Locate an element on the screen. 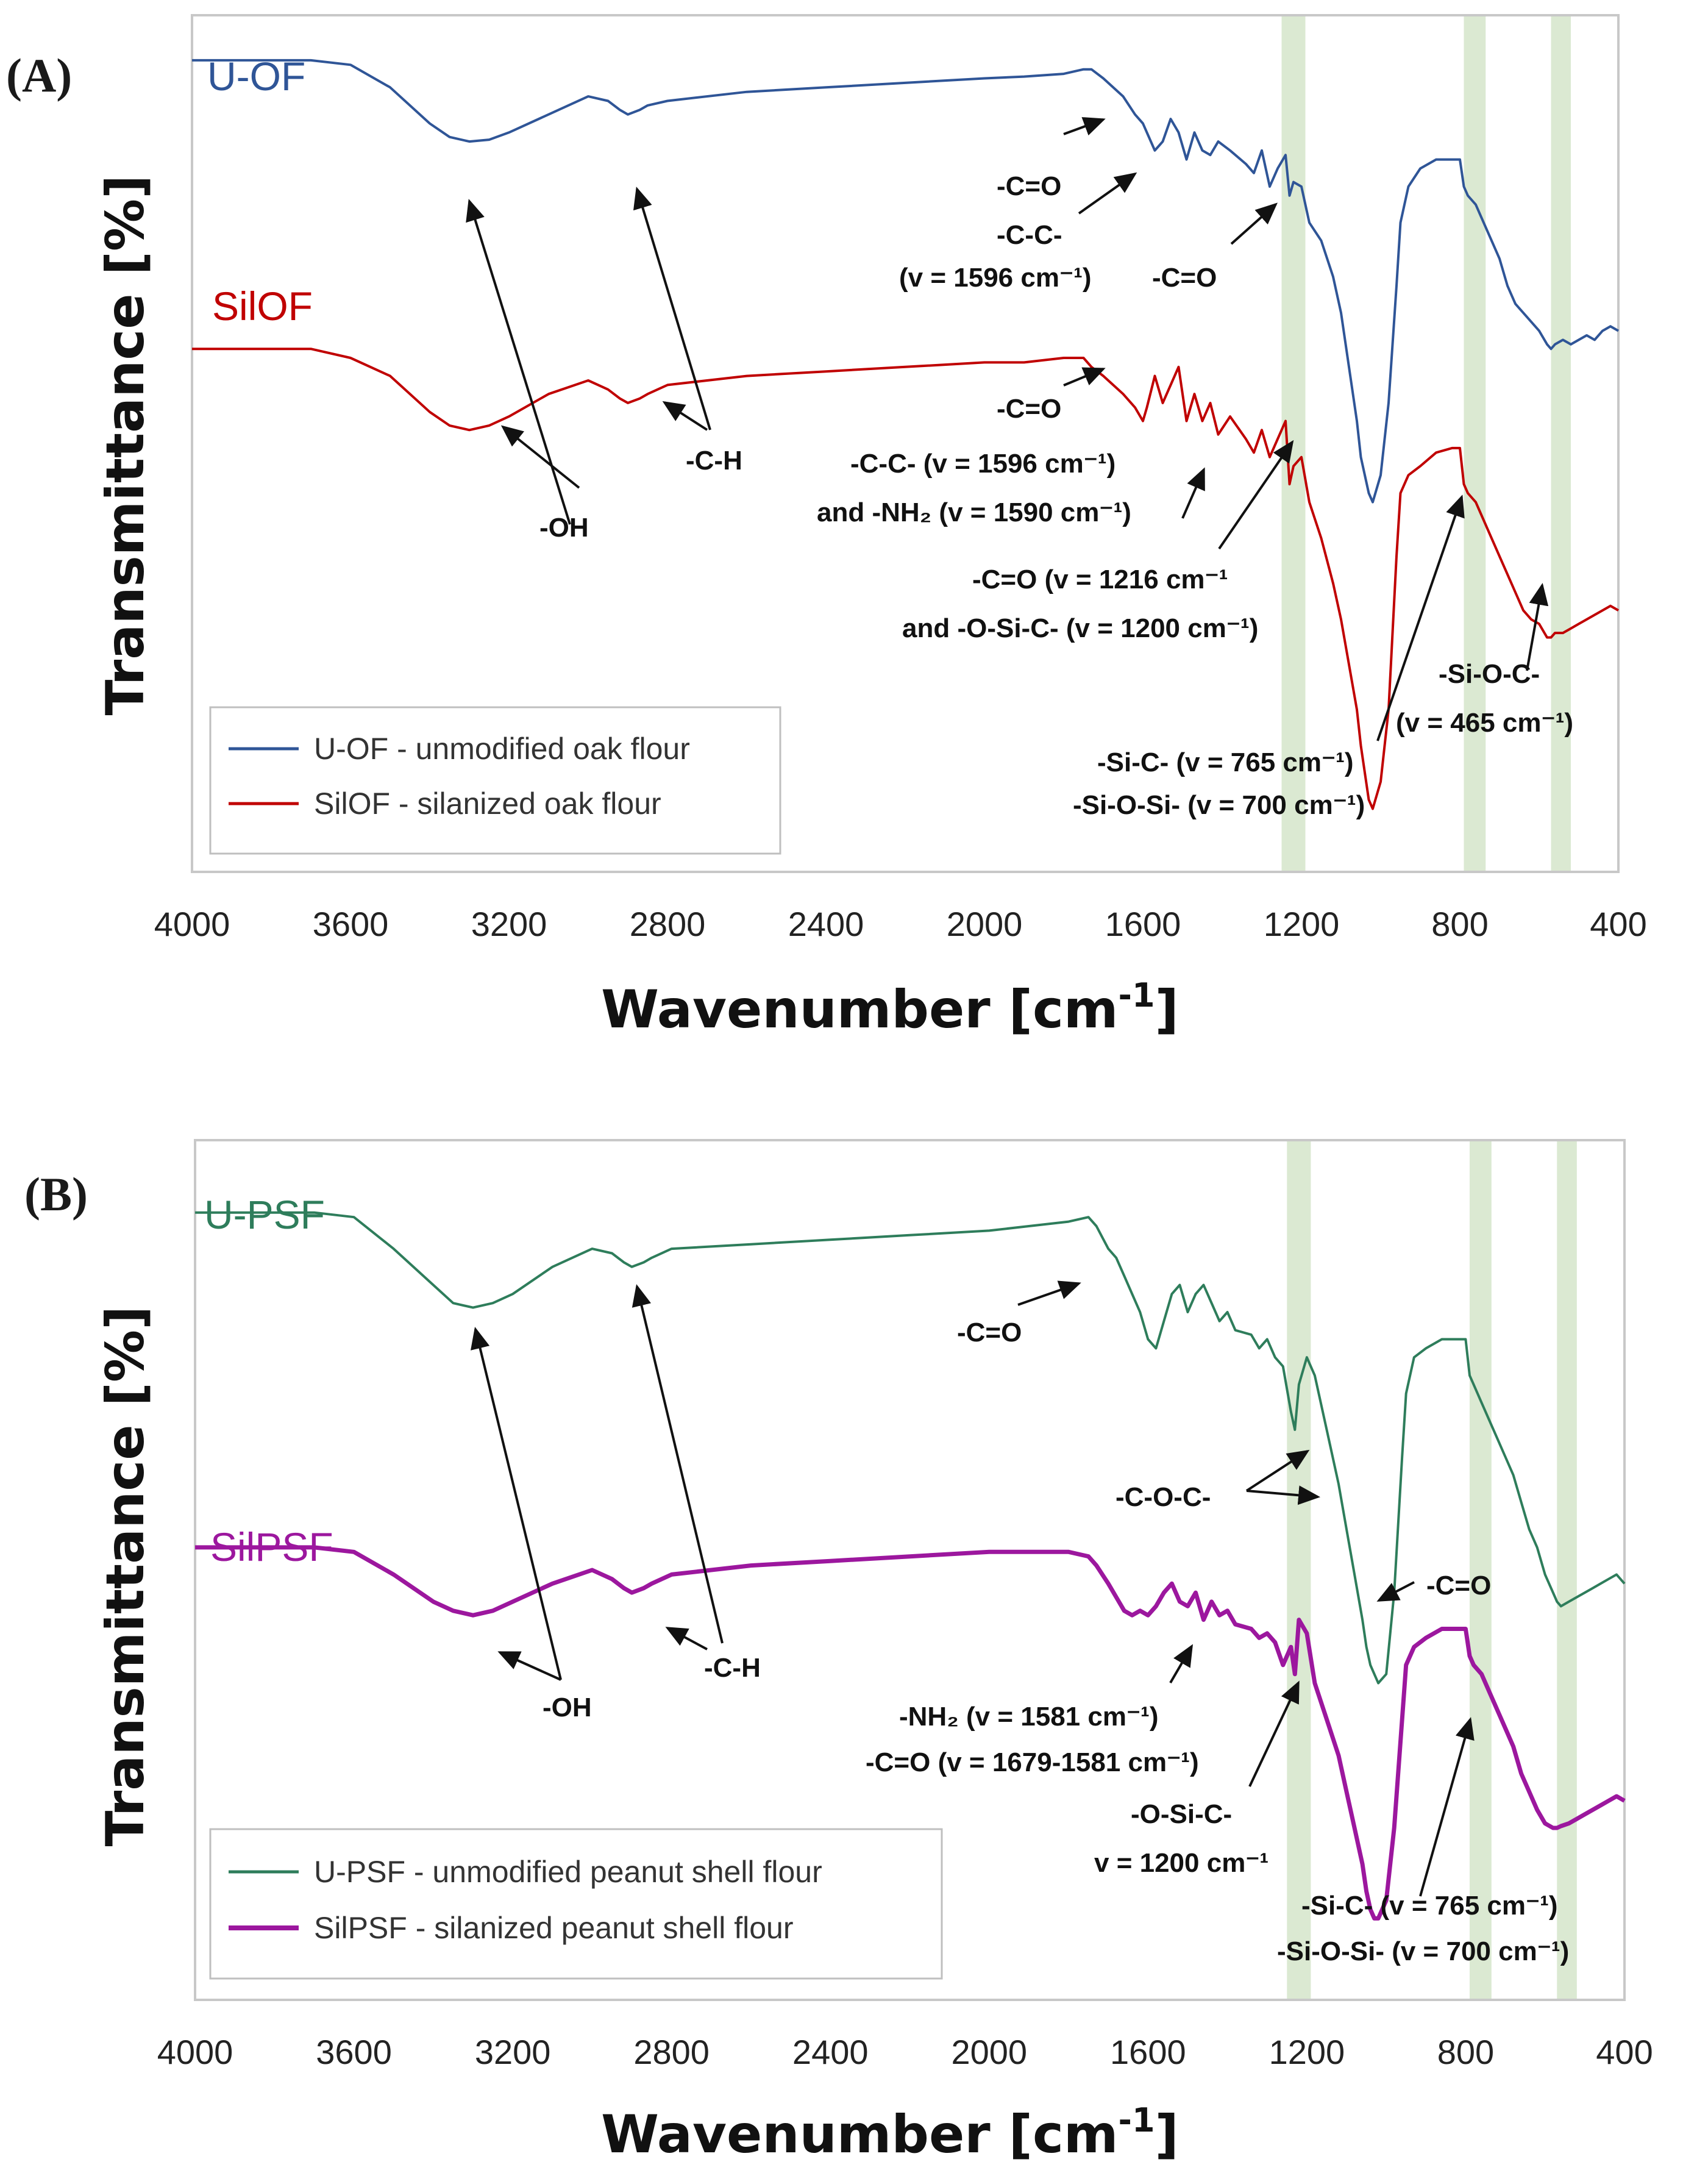 This screenshot has height=2184, width=1683. anno-a2: -C-C- is located at coordinates (1029, 235).